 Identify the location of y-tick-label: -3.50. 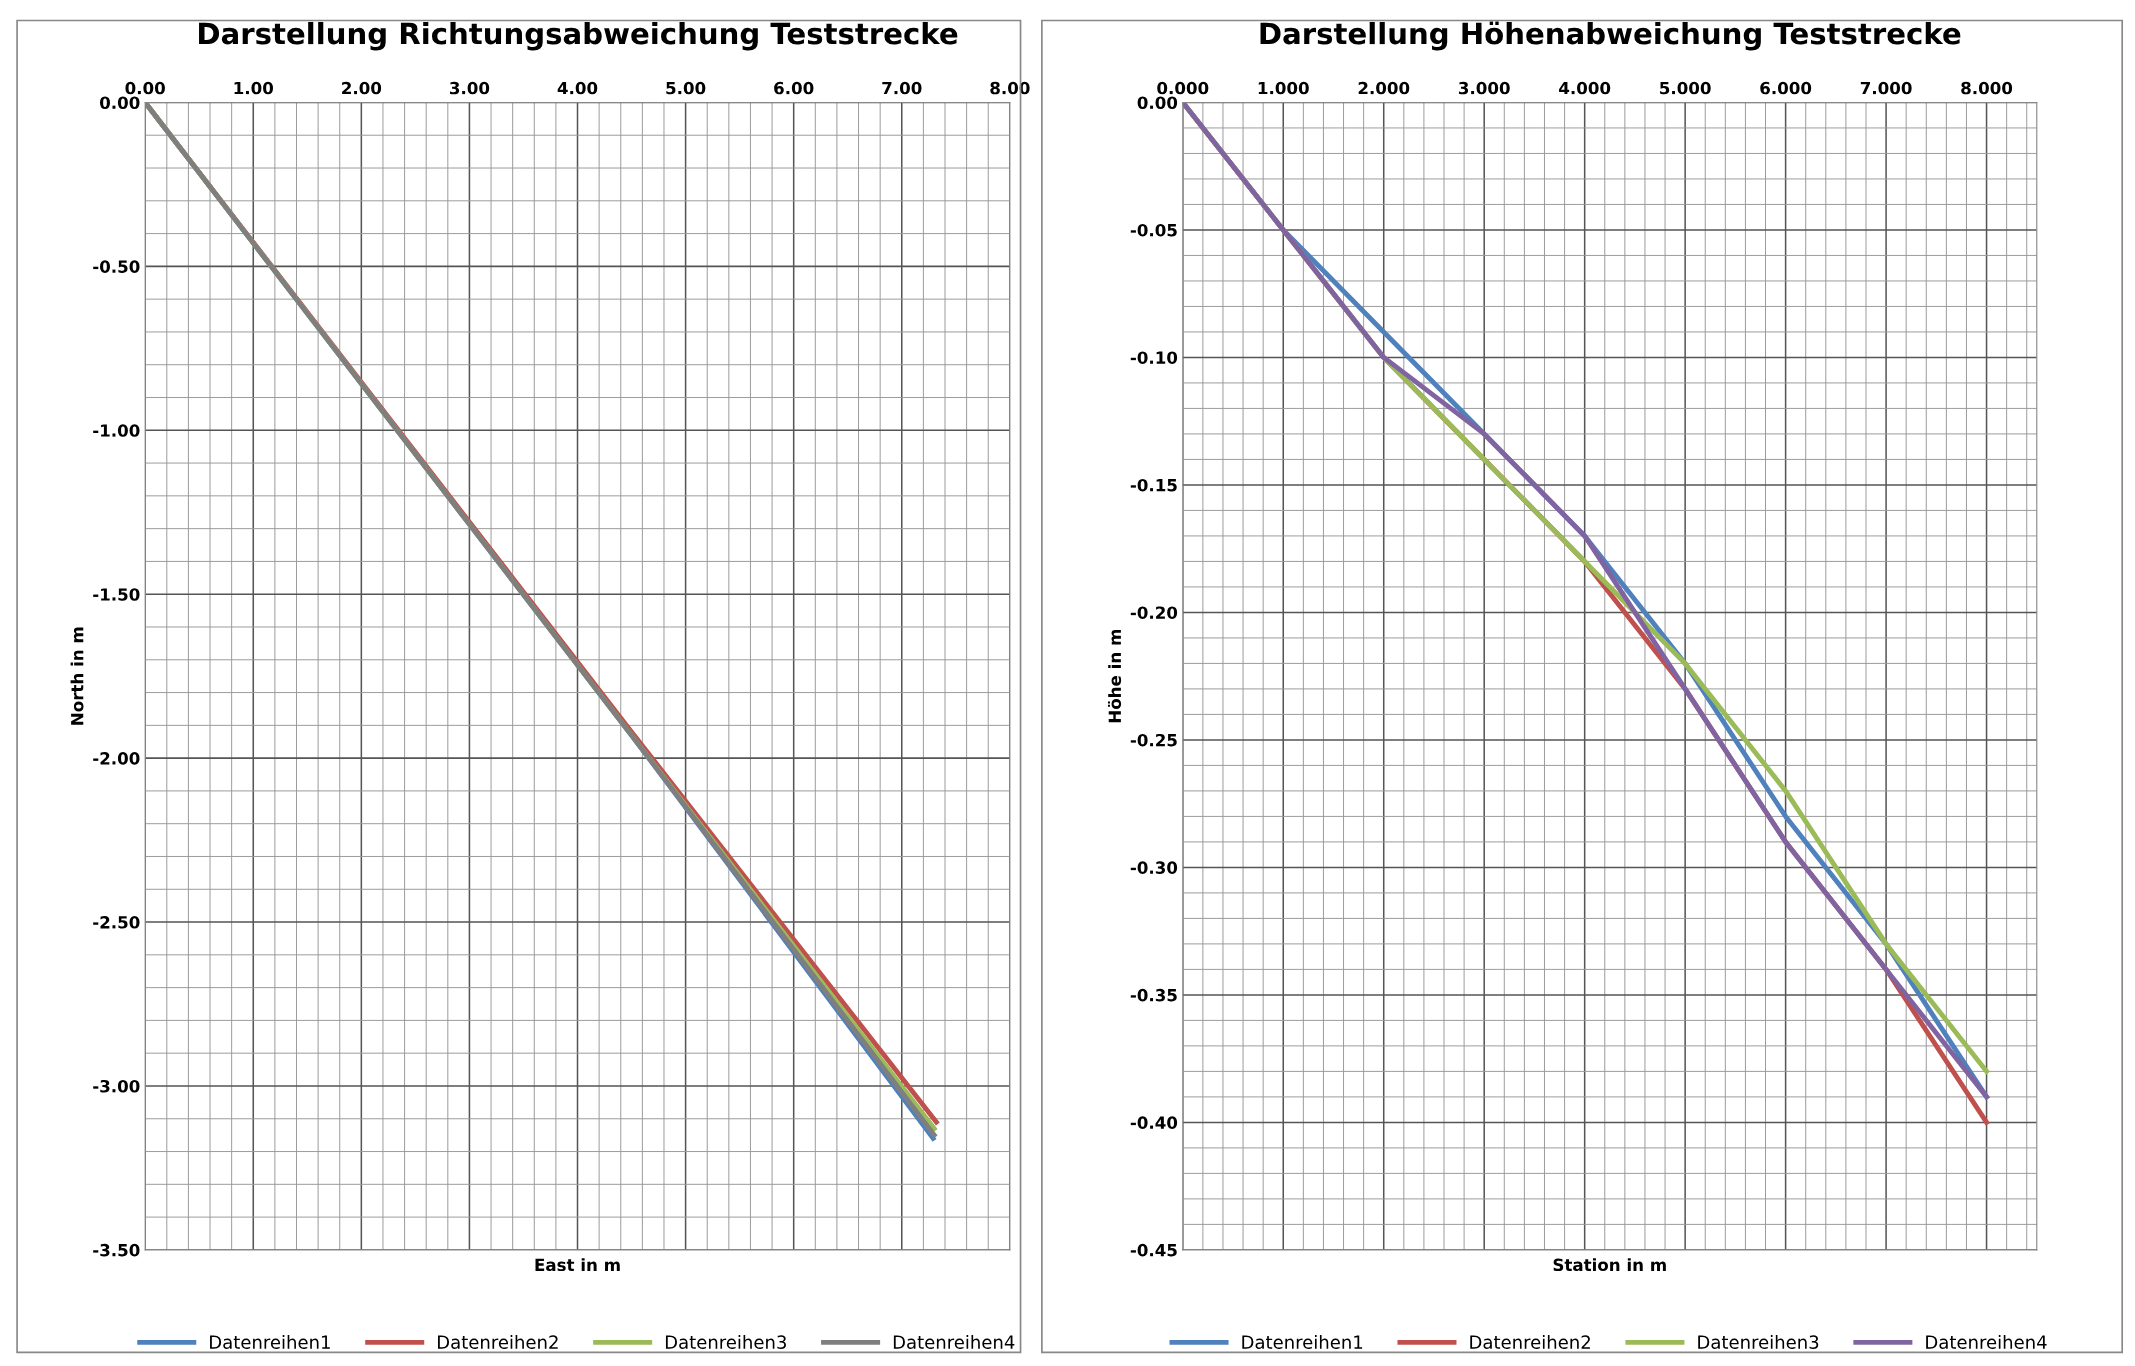
(116, 1250).